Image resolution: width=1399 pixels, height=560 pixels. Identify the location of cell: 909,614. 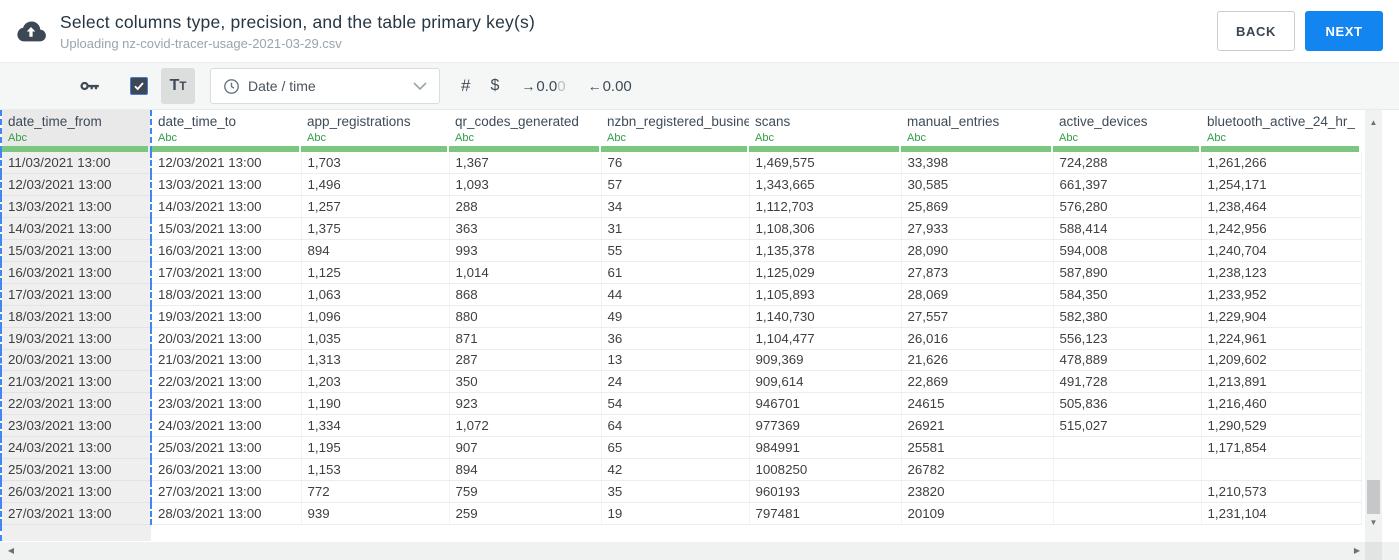
(825, 382).